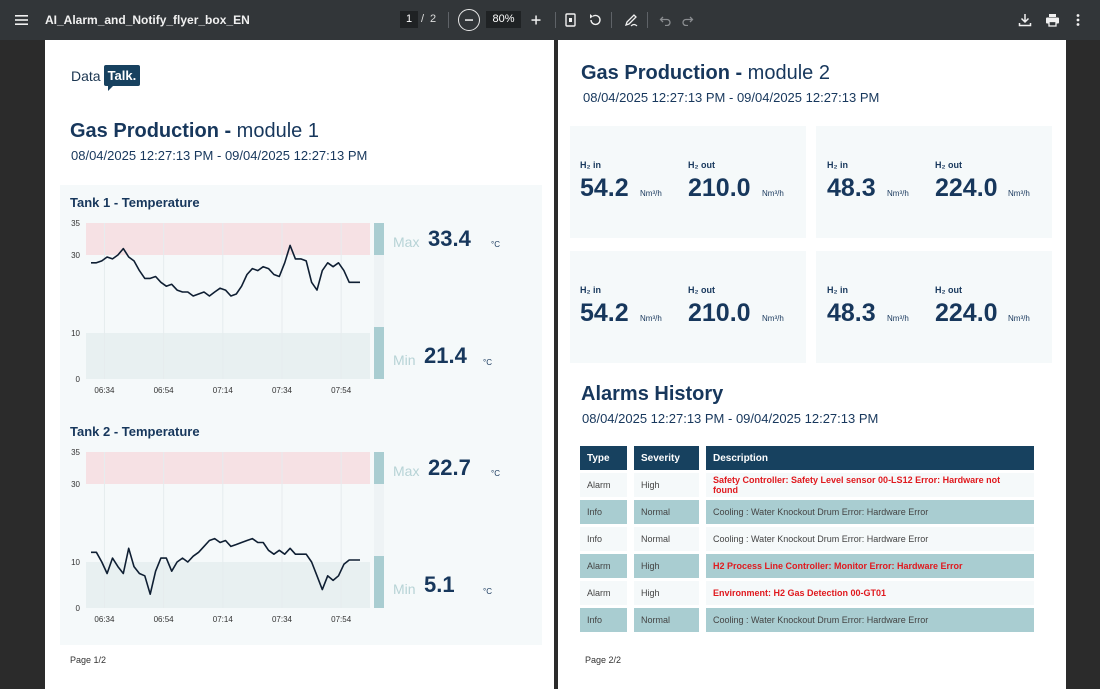 The width and height of the screenshot is (1100, 689). I want to click on kebab-icon, so click(1078, 20).